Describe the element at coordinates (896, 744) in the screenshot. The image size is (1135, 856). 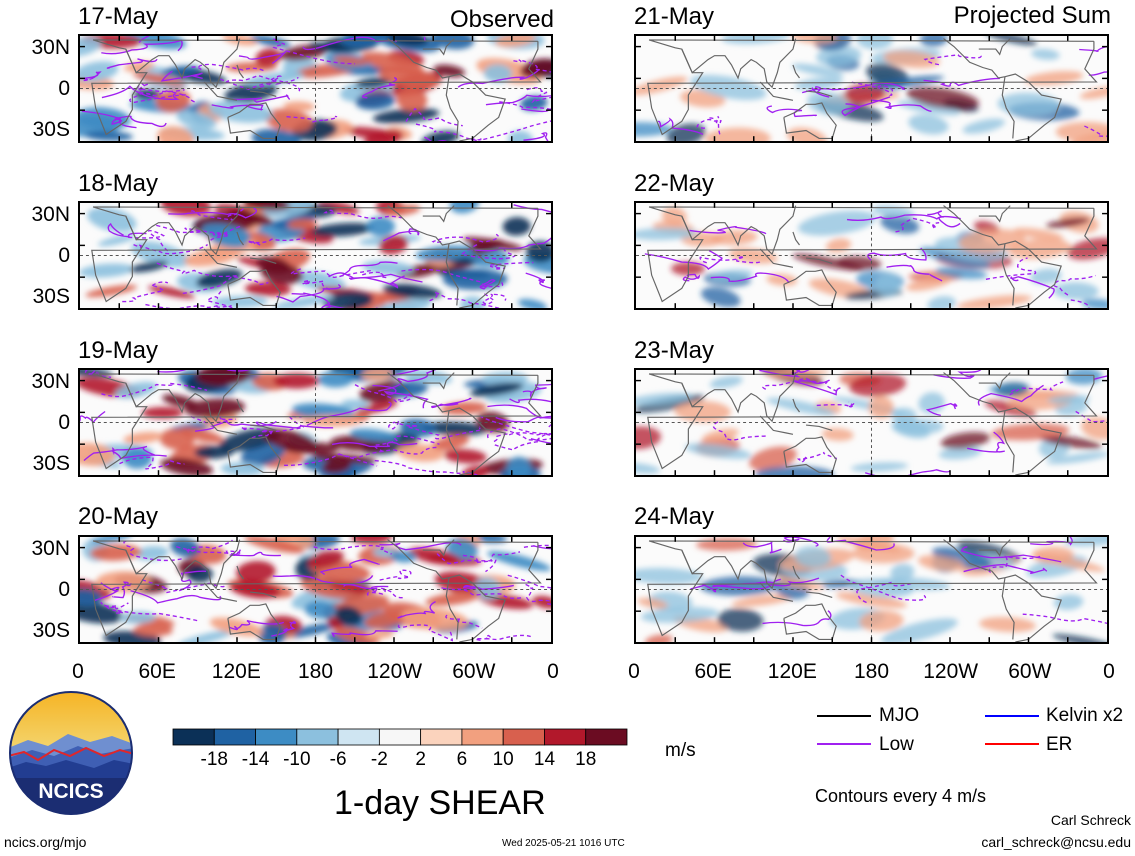
I see `legend-low: Low` at that location.